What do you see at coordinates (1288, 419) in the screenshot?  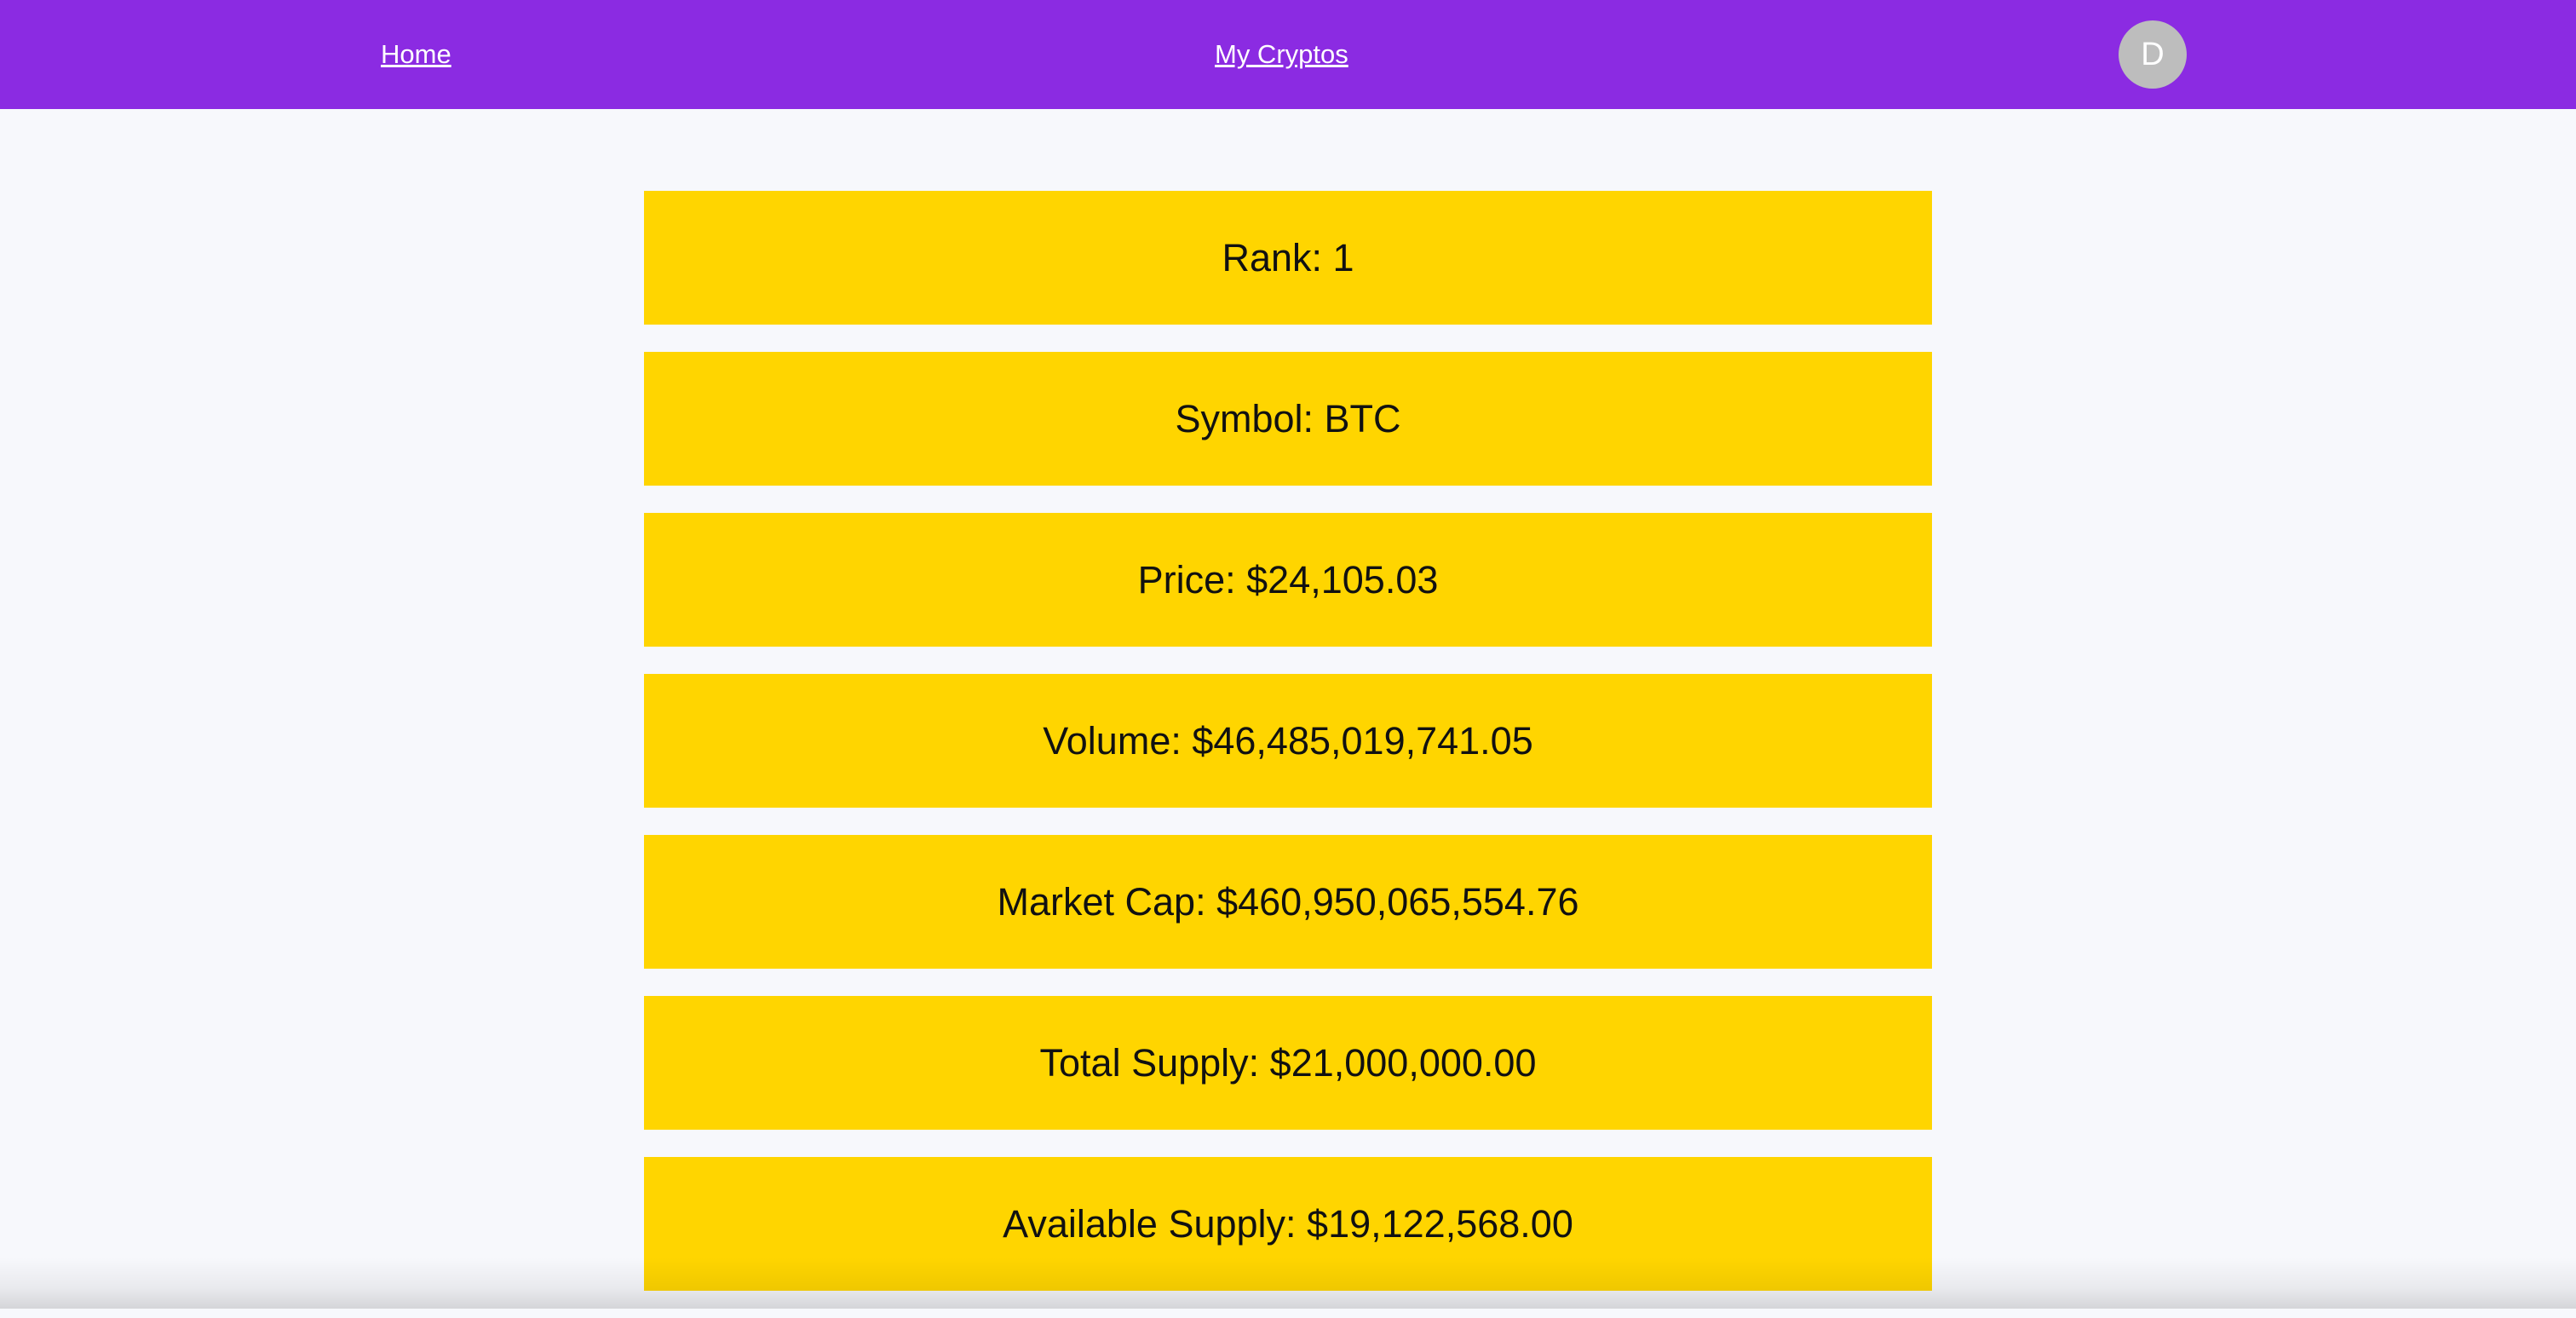 I see `stat-symbol: Symbol: BTC` at bounding box center [1288, 419].